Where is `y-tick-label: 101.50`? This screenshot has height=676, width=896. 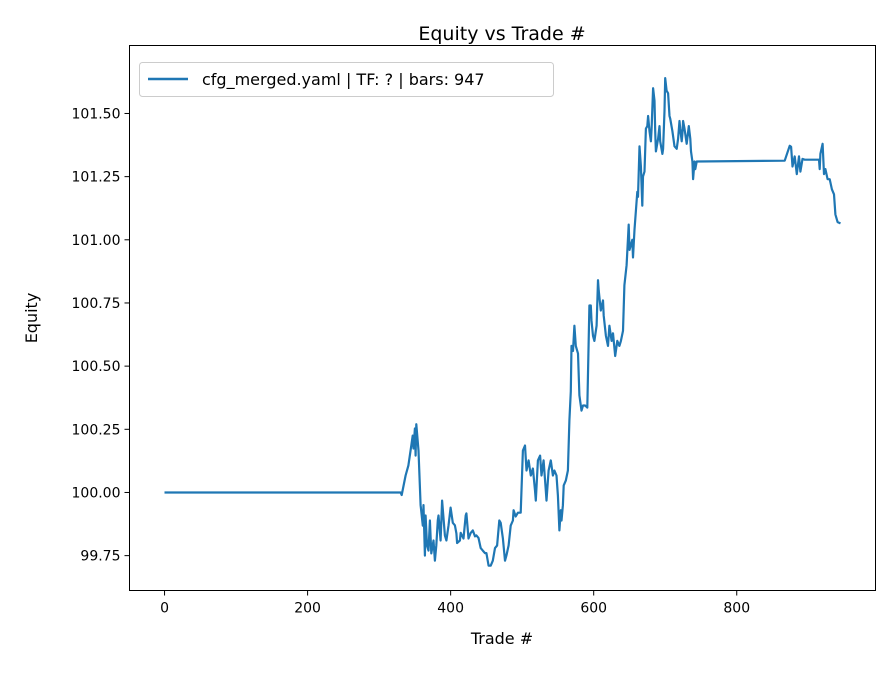
y-tick-label: 101.50 is located at coordinates (96, 114).